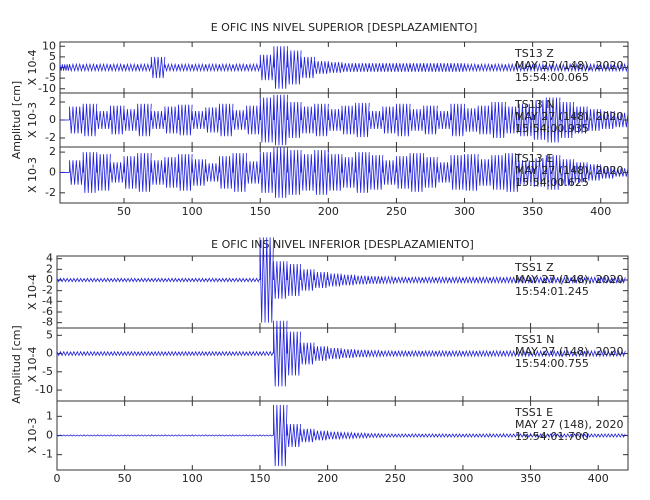 This screenshot has height=500, width=650. What do you see at coordinates (52, 56) in the screenshot?
I see `y-tick-label: 5` at bounding box center [52, 56].